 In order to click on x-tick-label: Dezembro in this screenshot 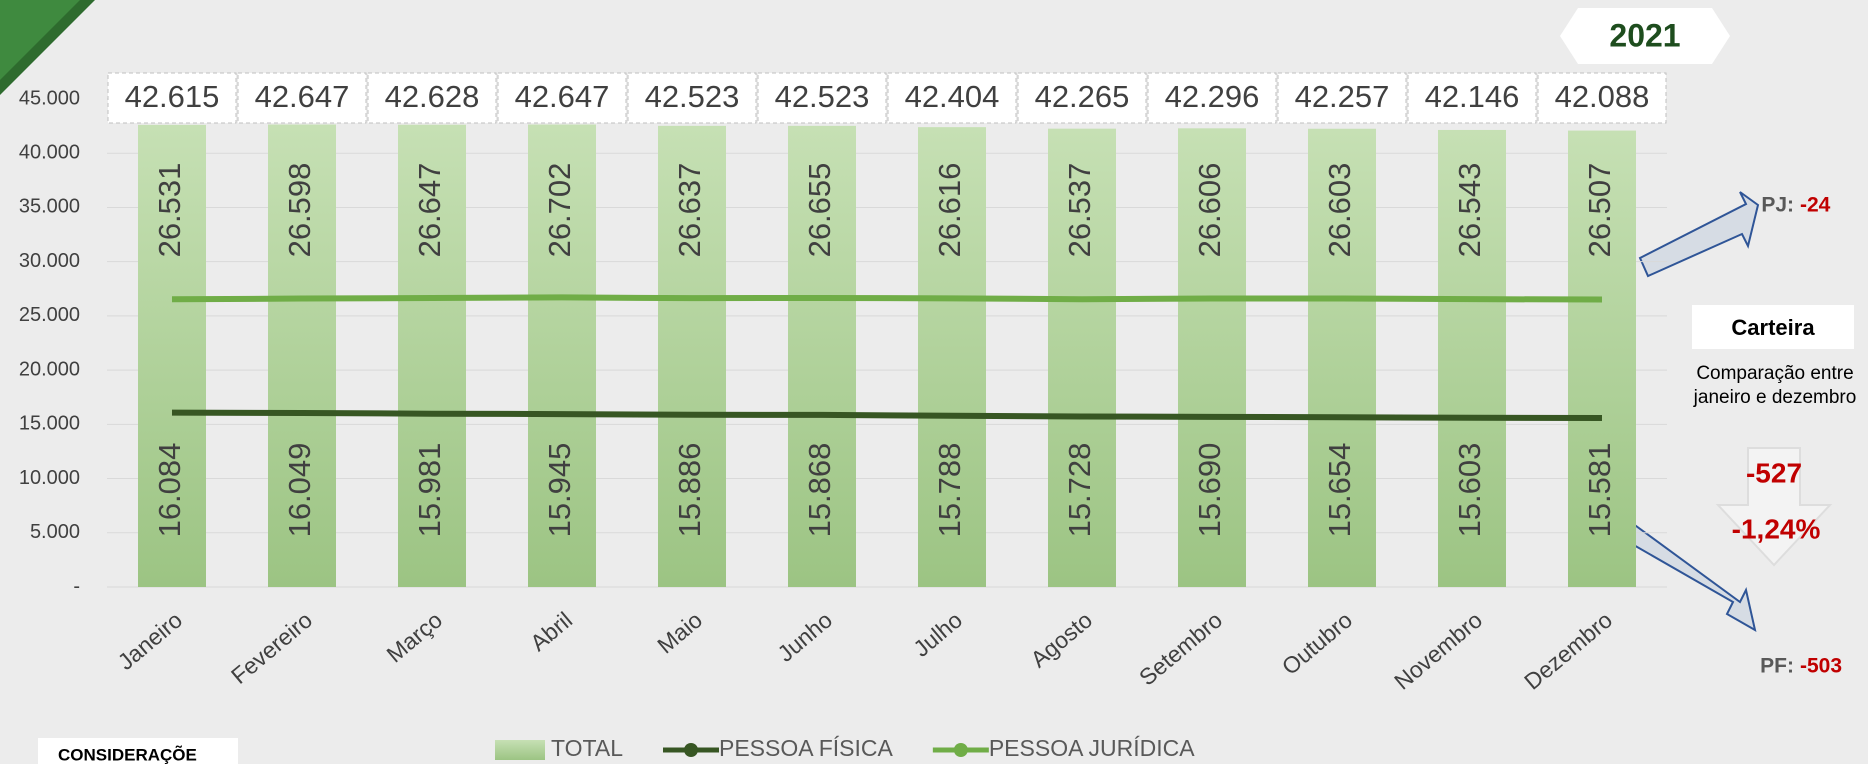, I will do `click(1568, 651)`.